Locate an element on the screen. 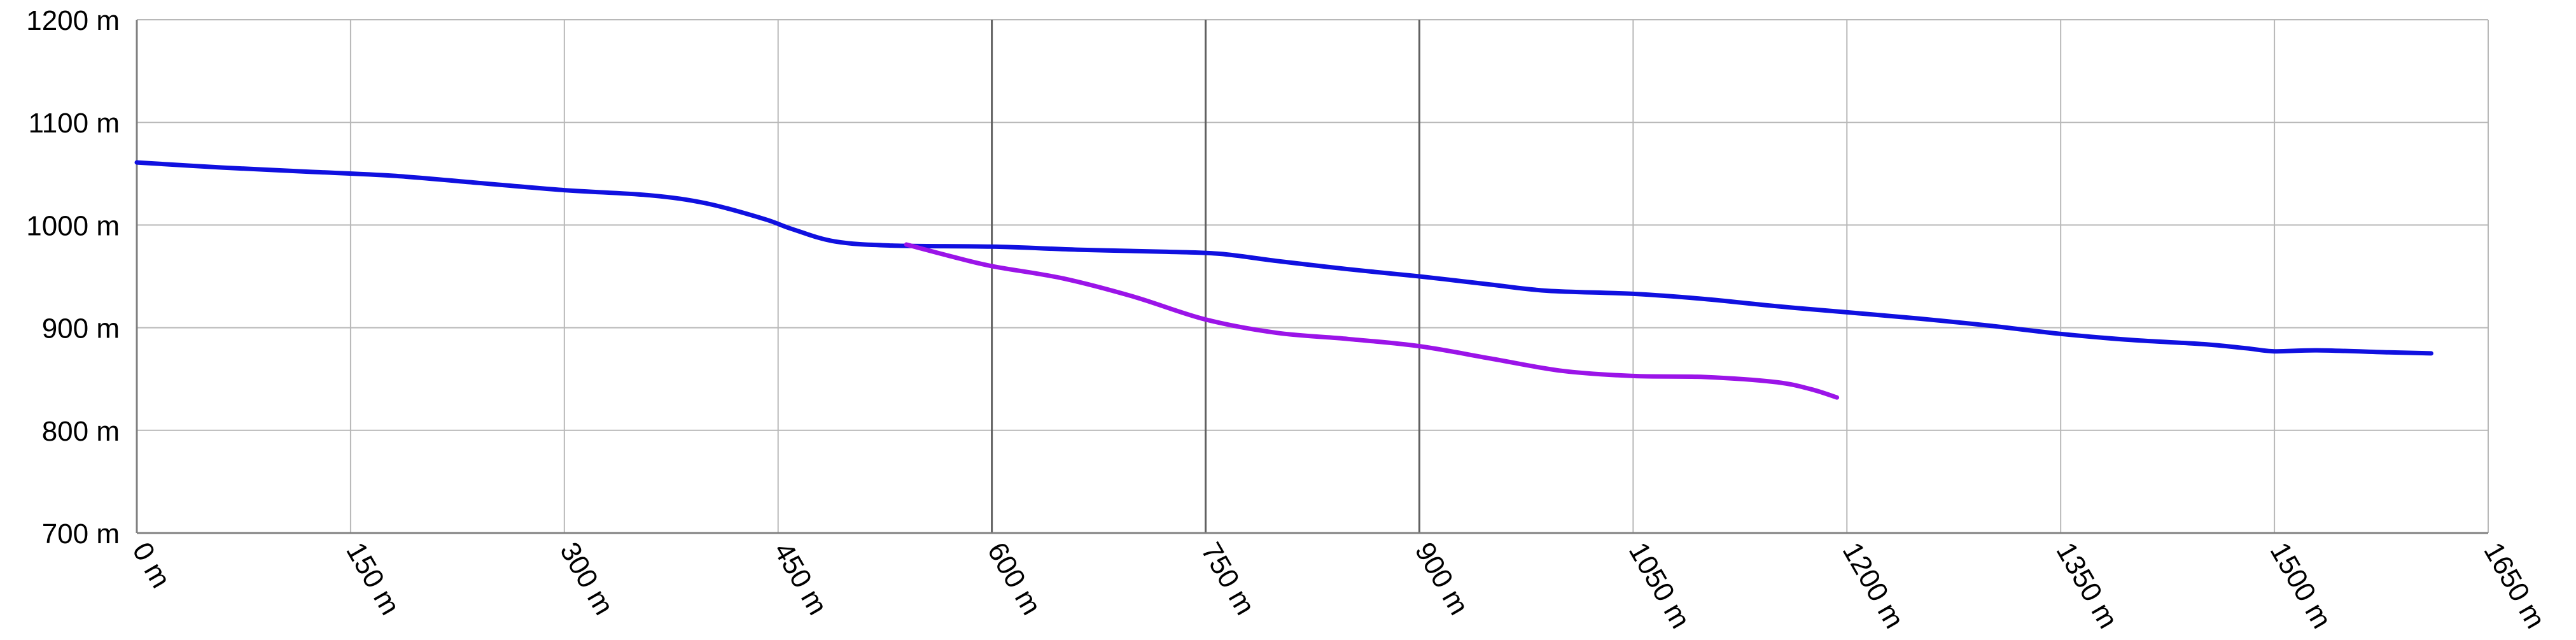 The image size is (2576, 640). x-tick-label: 1050 m is located at coordinates (1660, 585).